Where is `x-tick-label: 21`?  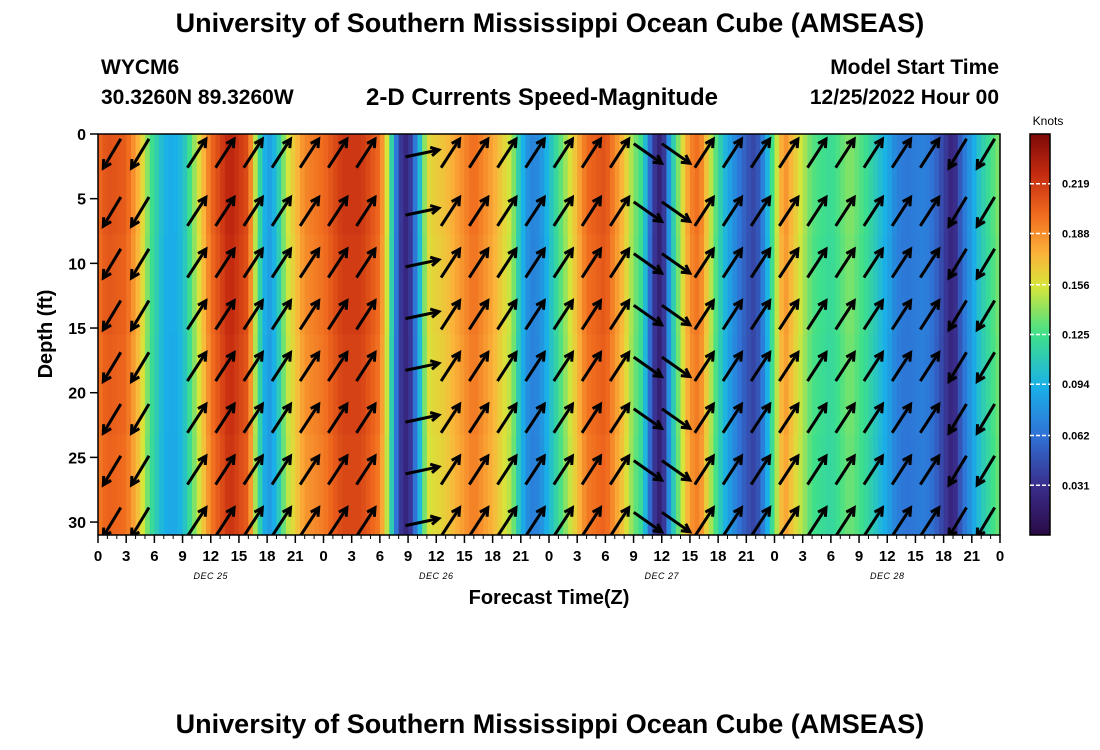
x-tick-label: 21 is located at coordinates (520, 556).